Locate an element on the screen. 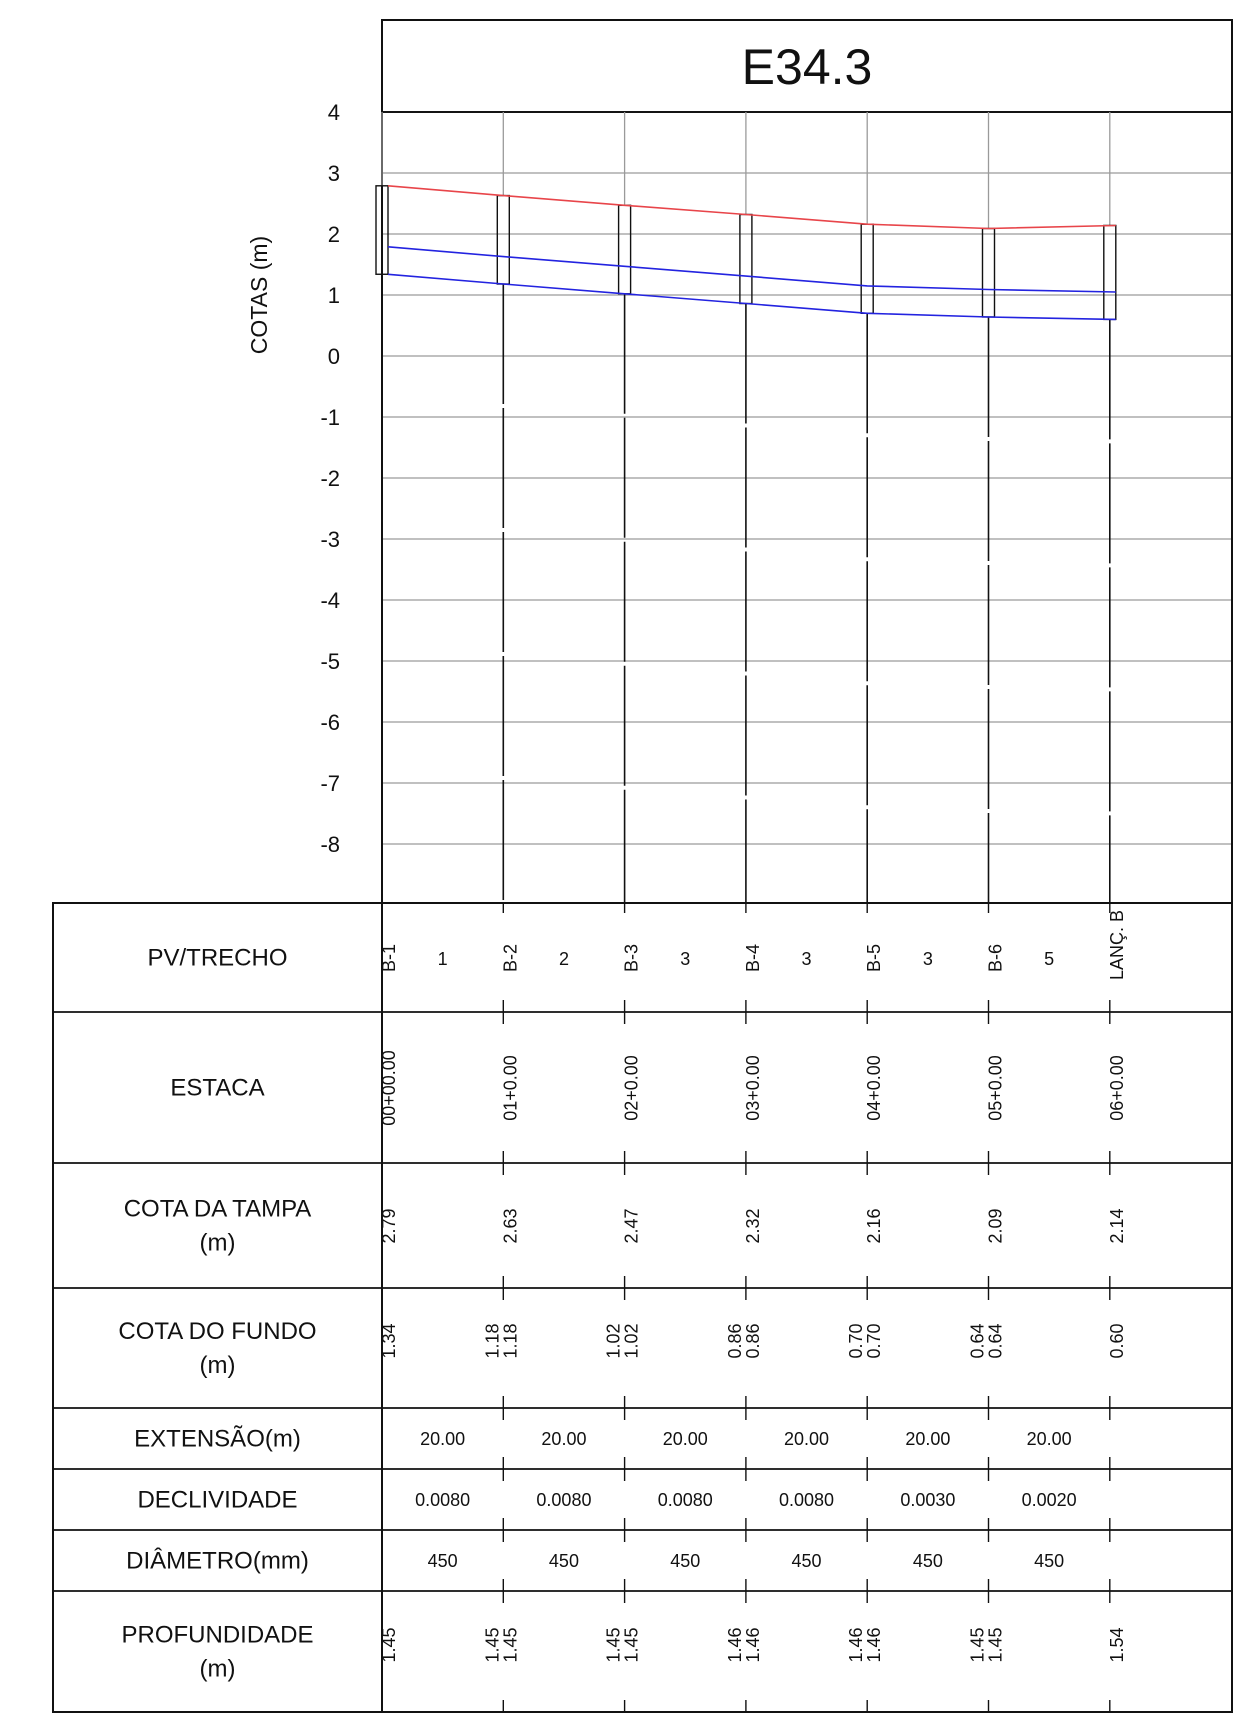 The width and height of the screenshot is (1246, 1716). estaca-value: 01+0.00 is located at coordinates (510, 1088).